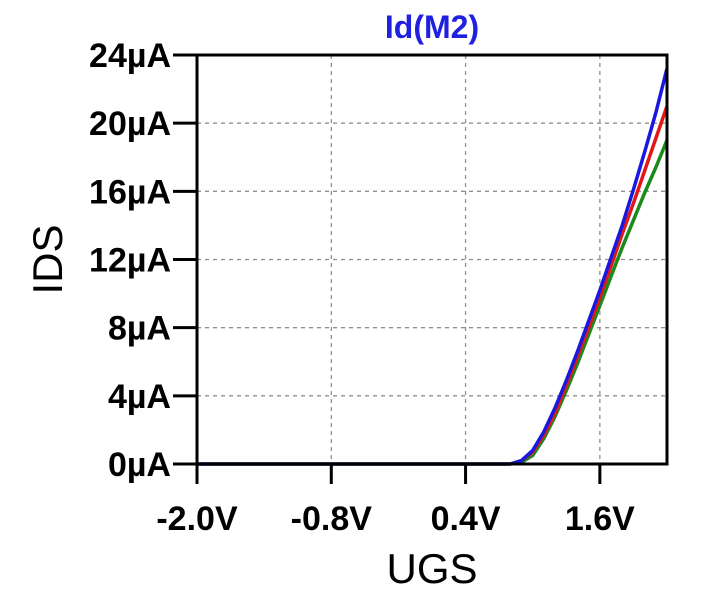 This screenshot has width=719, height=603. What do you see at coordinates (332, 519) in the screenshot?
I see `x-tick-label: -0.8V` at bounding box center [332, 519].